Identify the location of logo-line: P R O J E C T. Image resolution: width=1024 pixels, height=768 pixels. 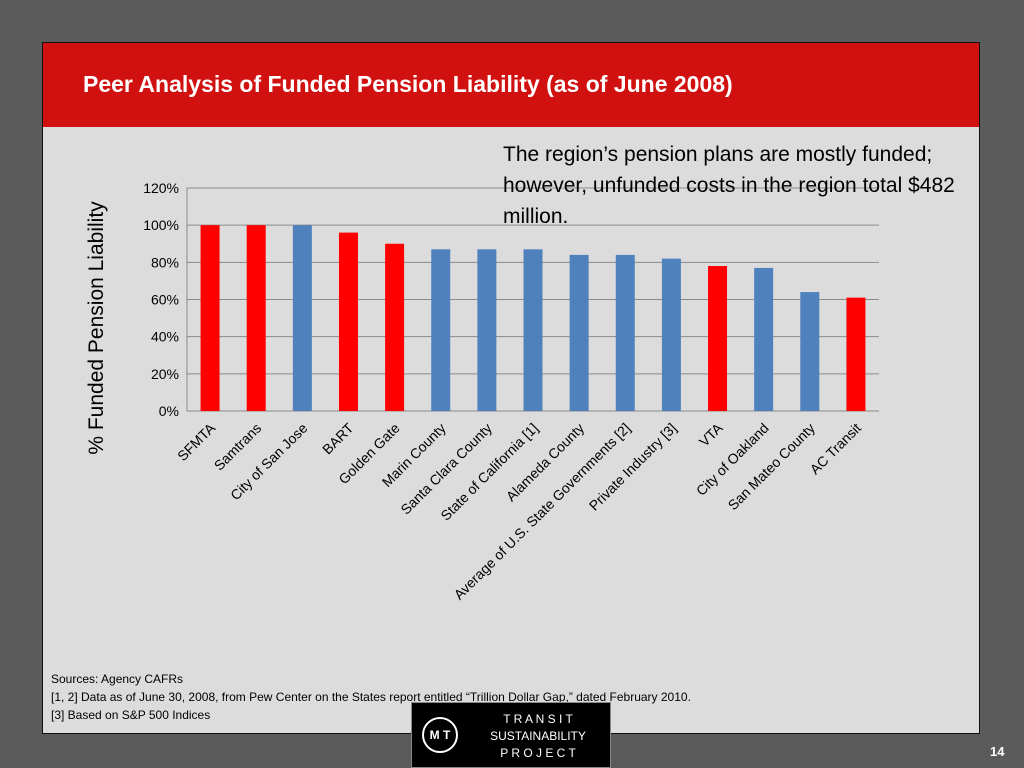
(538, 753).